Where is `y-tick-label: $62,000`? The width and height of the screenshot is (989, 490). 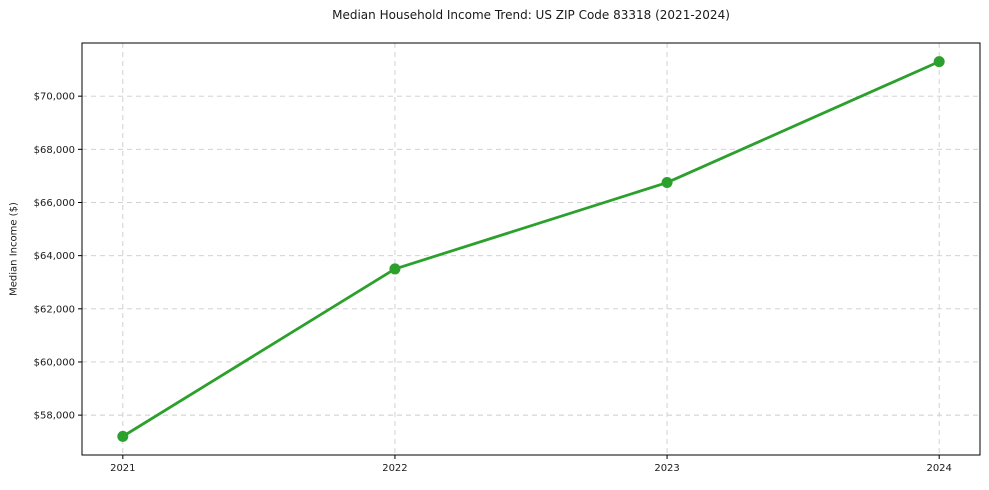
y-tick-label: $62,000 is located at coordinates (54, 309).